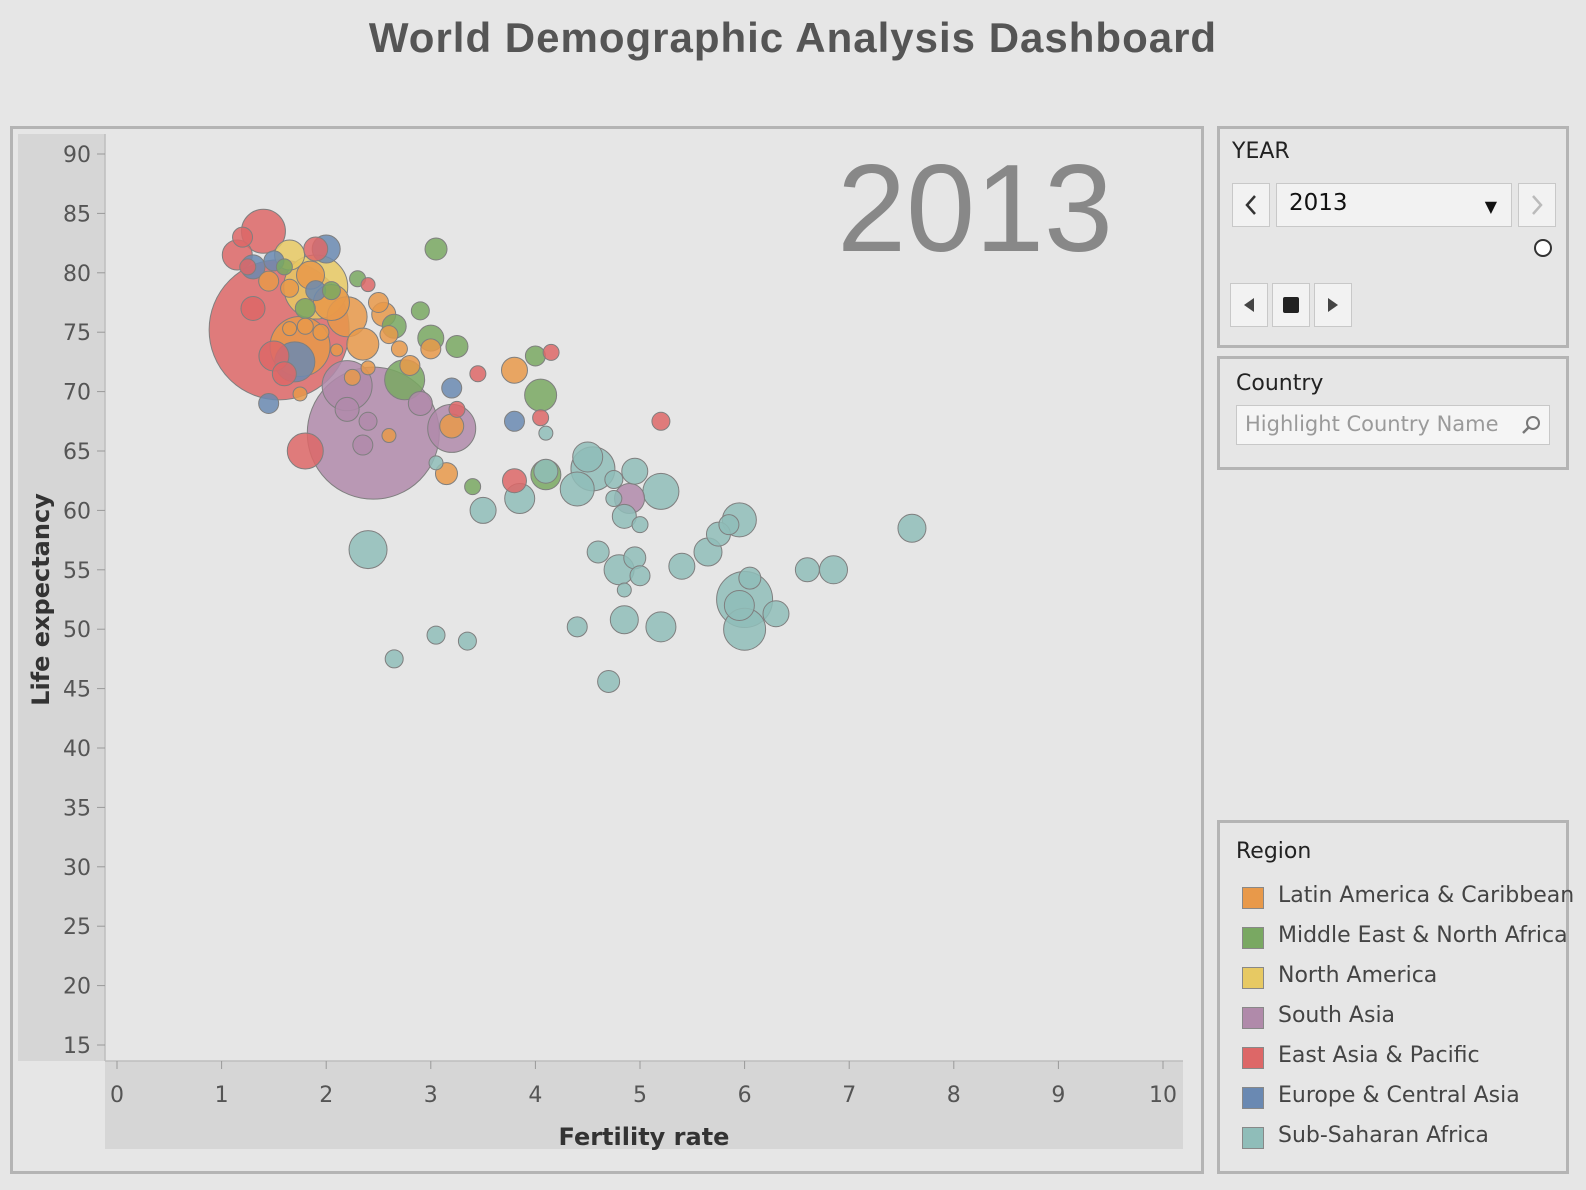  I want to click on x-tick-label: 1, so click(222, 1095).